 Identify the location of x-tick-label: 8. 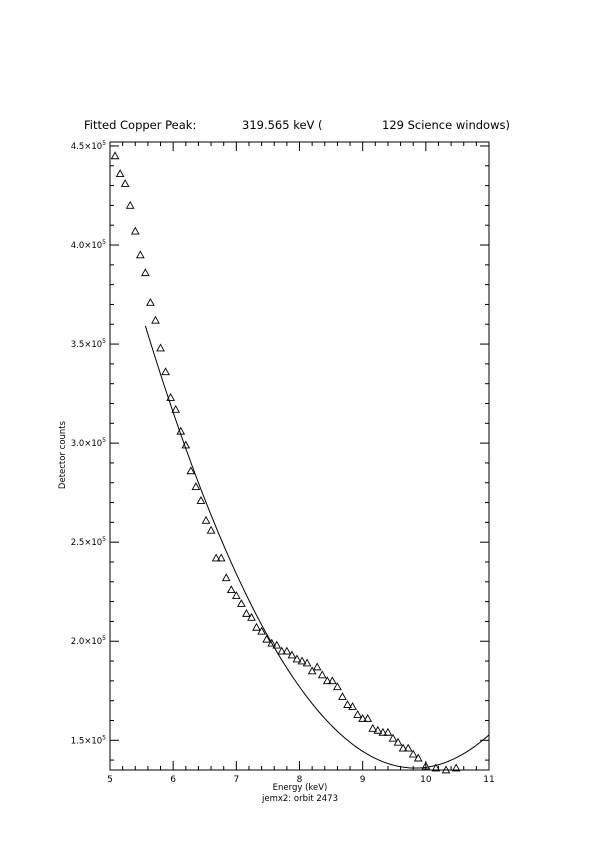
(300, 780).